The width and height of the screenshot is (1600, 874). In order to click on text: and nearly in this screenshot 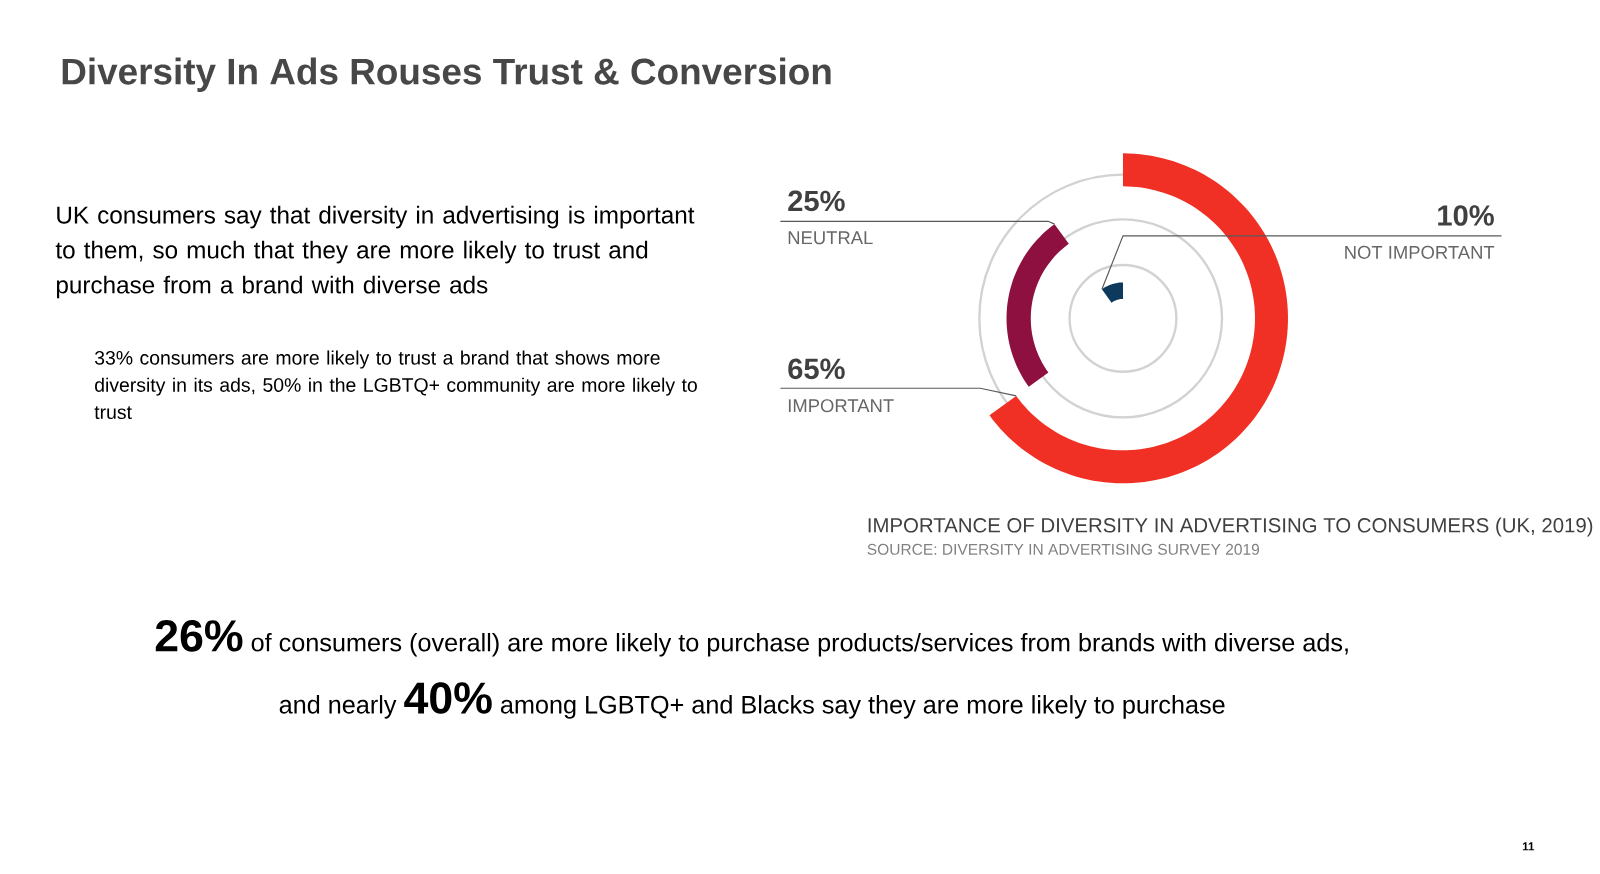, I will do `click(338, 707)`.